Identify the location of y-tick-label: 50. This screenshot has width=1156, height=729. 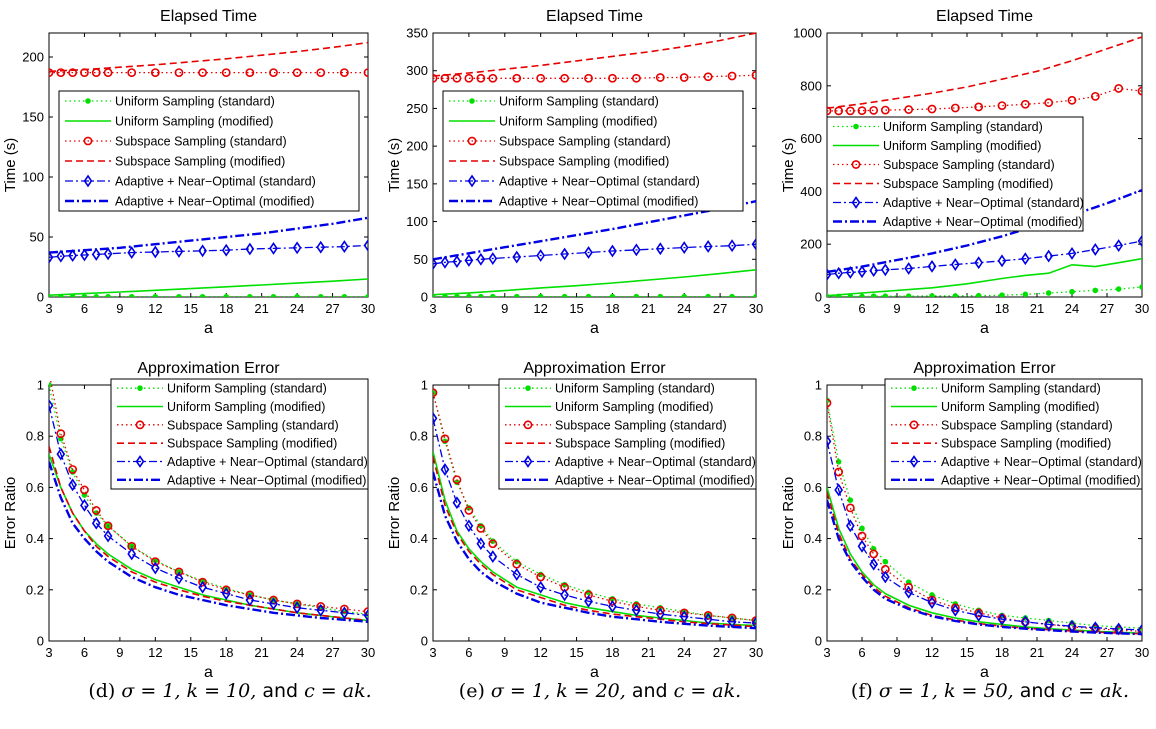
(421, 259).